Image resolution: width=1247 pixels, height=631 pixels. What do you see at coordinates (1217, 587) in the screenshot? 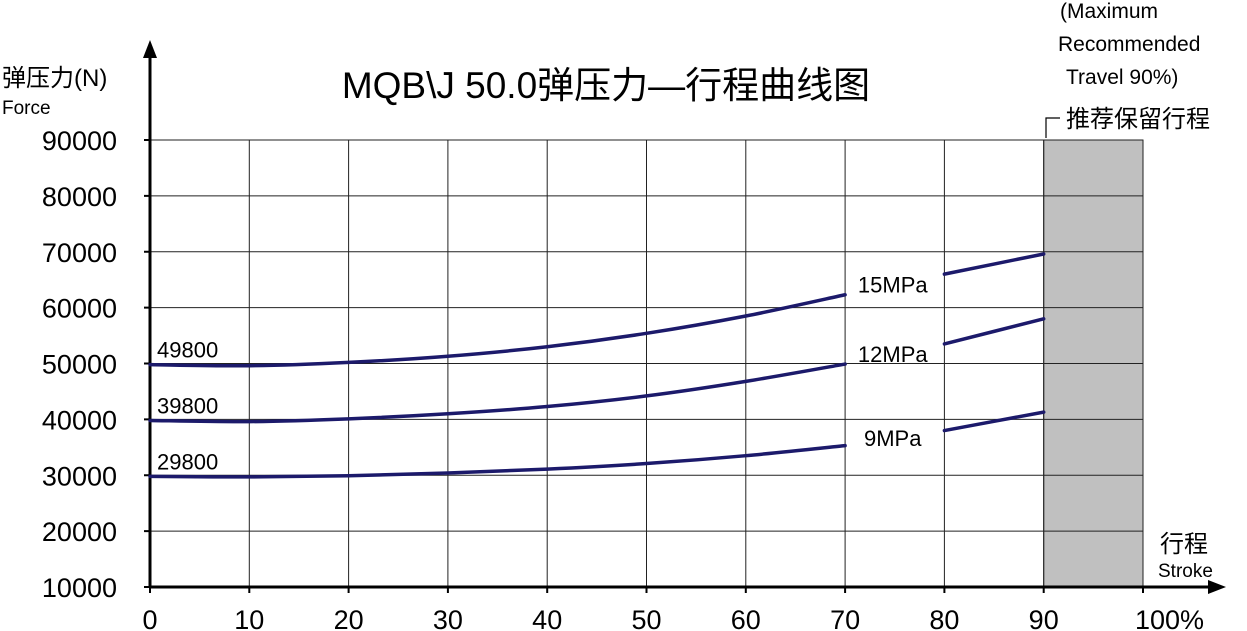
I see `x-axis-arrow` at bounding box center [1217, 587].